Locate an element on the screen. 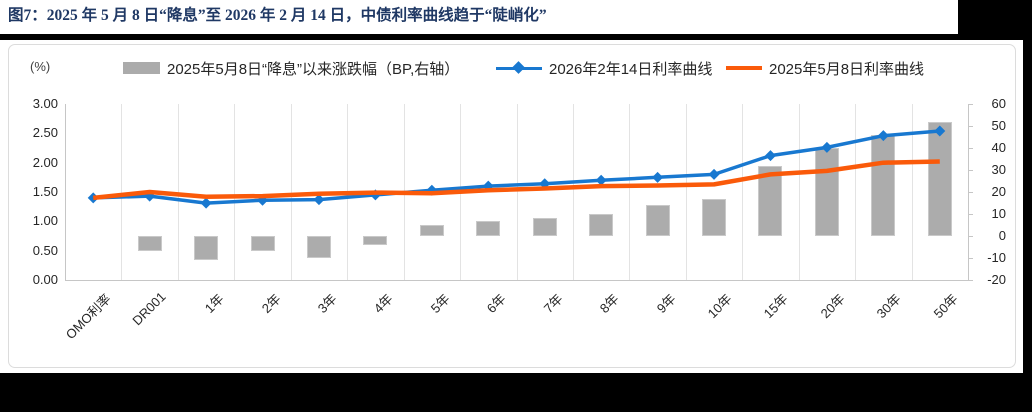 The width and height of the screenshot is (1032, 412). legend-label: 2025年5月8日利率曲线 is located at coordinates (847, 69).